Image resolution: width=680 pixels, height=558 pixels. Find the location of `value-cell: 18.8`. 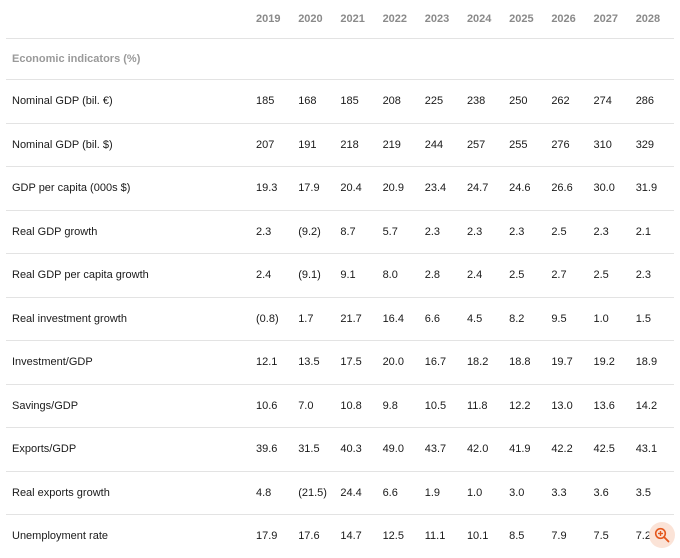

value-cell: 18.8 is located at coordinates (526, 362).